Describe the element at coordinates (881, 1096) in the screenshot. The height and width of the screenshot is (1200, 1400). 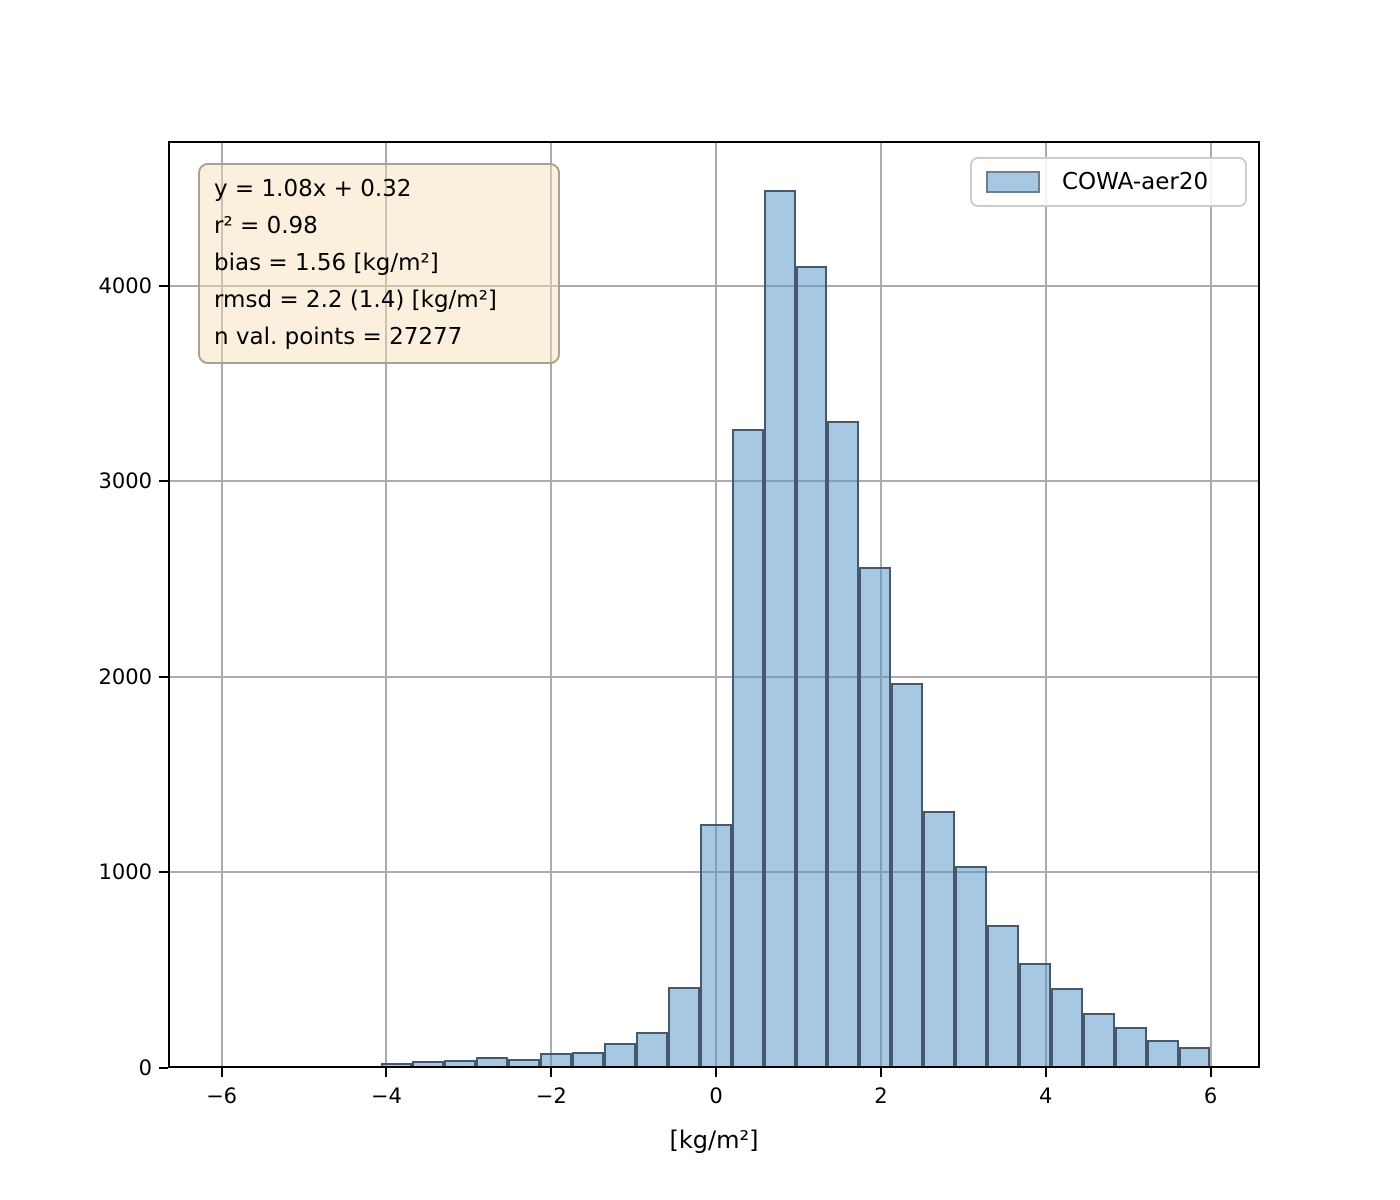
I see `x-tick-label: 2` at that location.